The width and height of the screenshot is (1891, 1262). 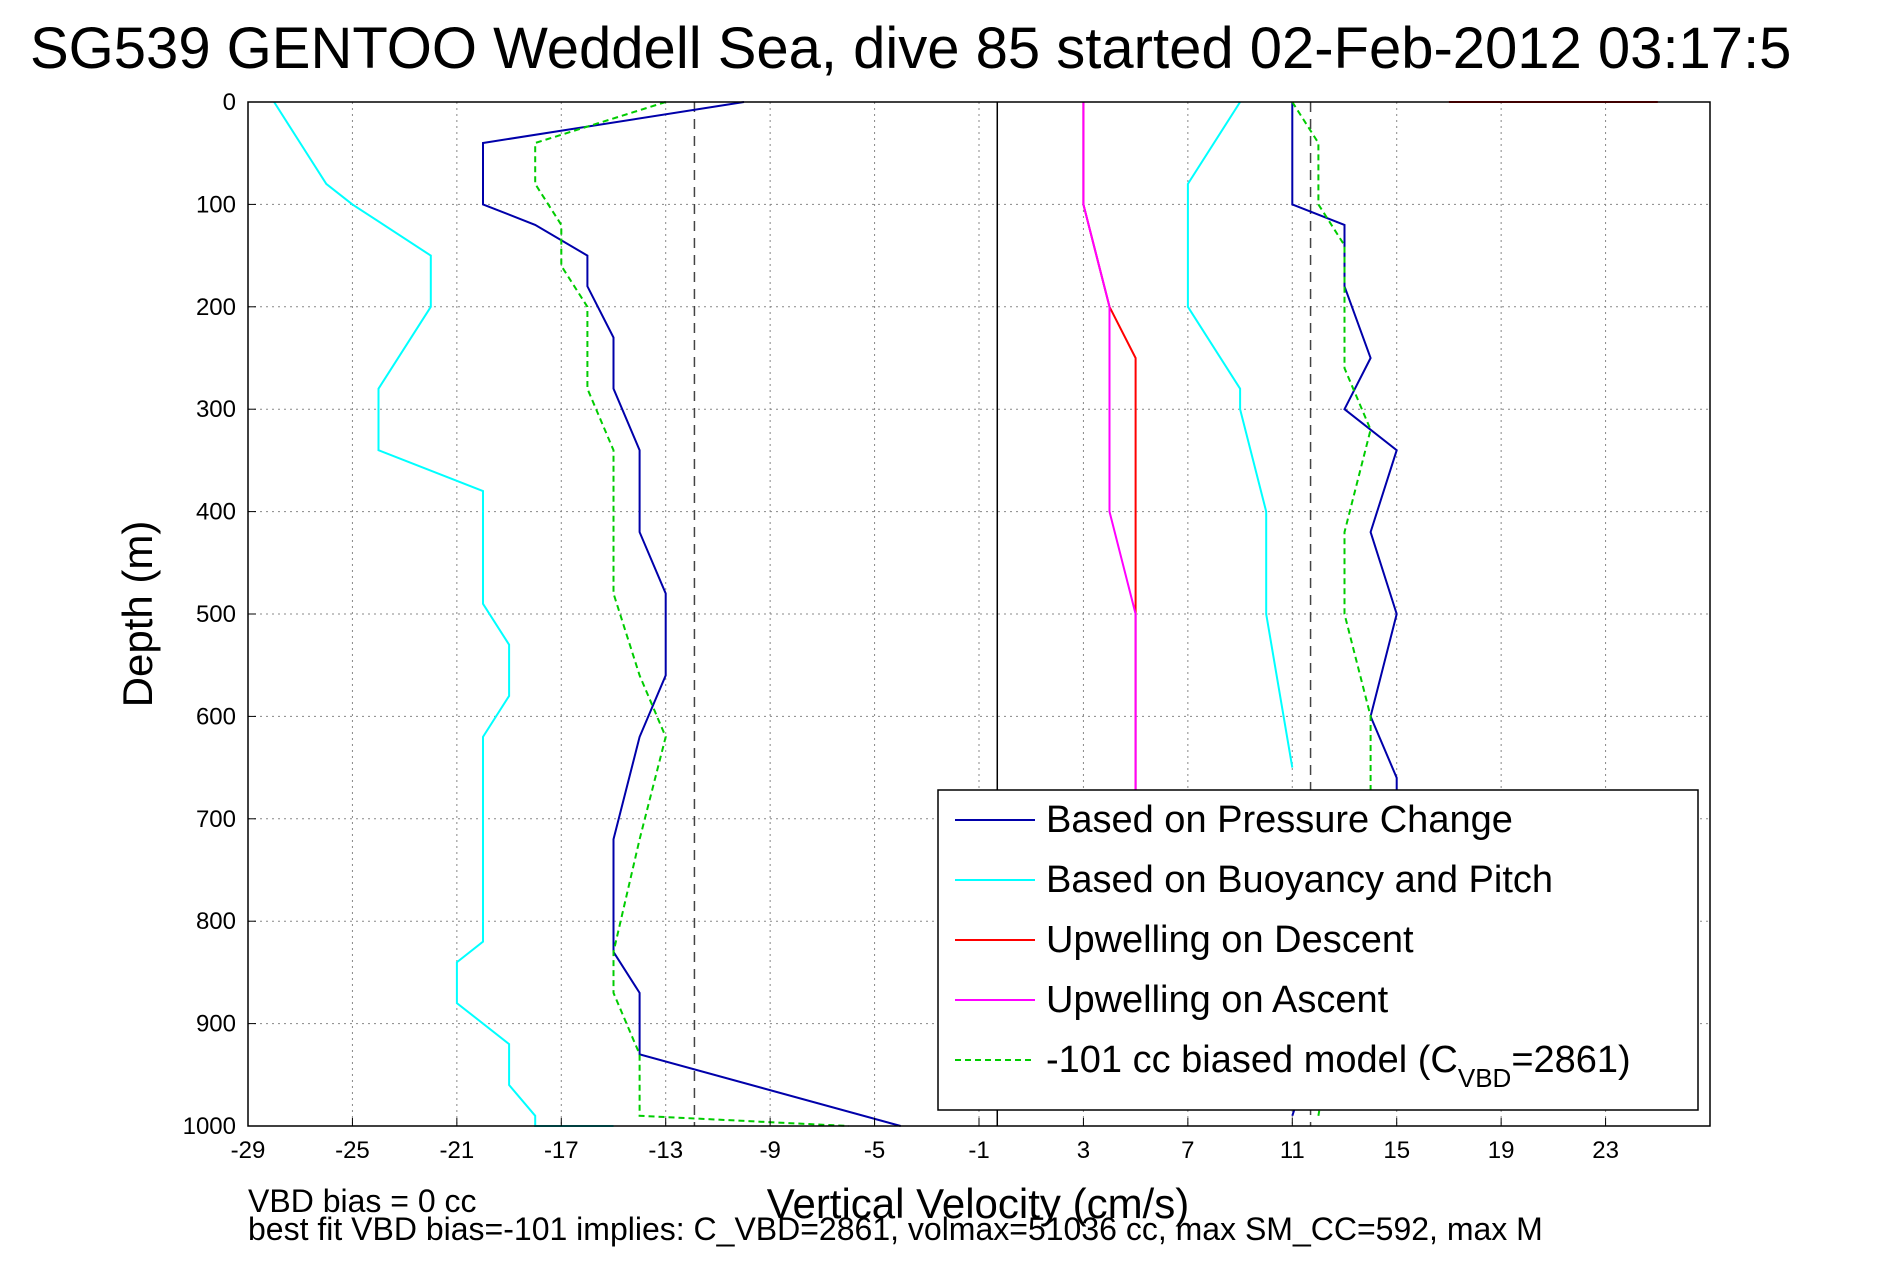 I want to click on y-tick-label: 400, so click(x=216, y=512).